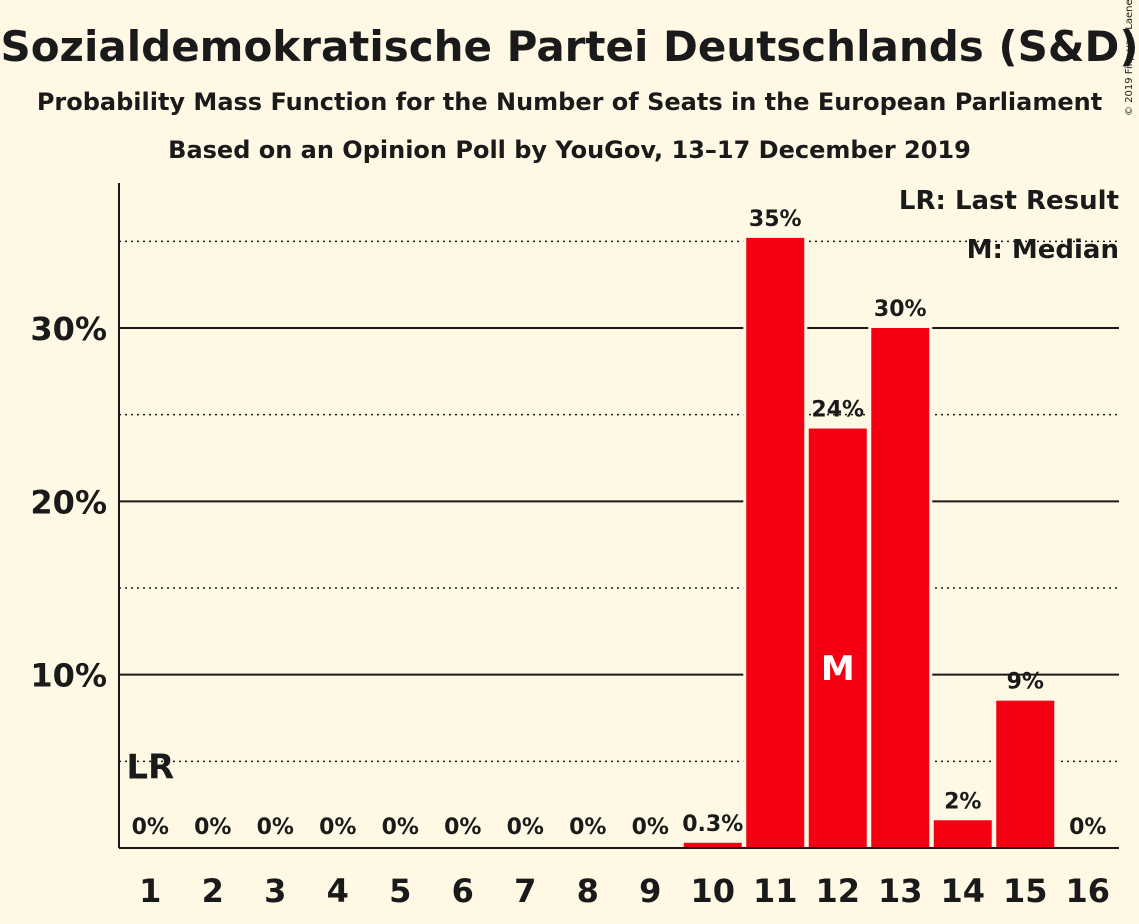  What do you see at coordinates (150, 767) in the screenshot?
I see `last-result-marker: LR` at bounding box center [150, 767].